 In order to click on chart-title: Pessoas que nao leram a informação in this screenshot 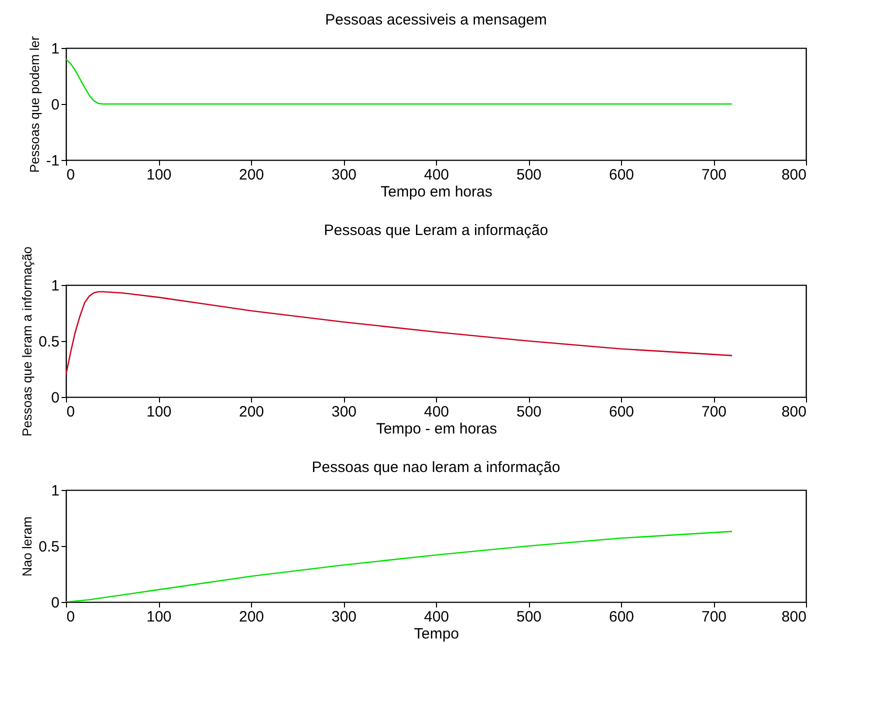, I will do `click(436, 467)`.